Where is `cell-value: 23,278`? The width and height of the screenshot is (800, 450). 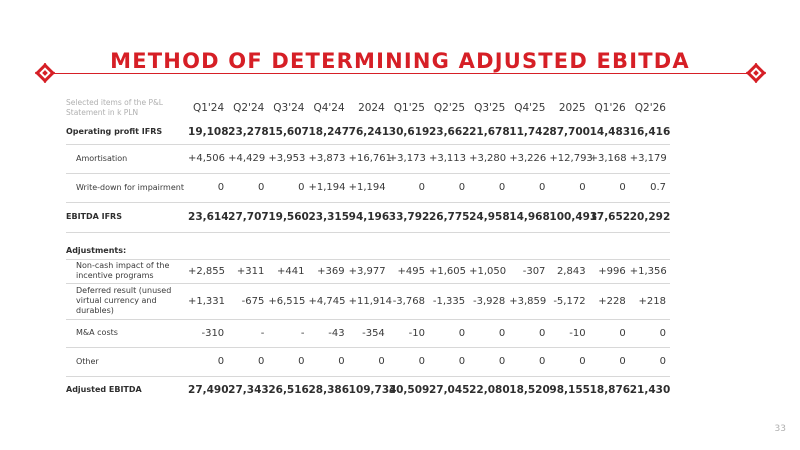
cell-value: 23,278 is located at coordinates (248, 132).